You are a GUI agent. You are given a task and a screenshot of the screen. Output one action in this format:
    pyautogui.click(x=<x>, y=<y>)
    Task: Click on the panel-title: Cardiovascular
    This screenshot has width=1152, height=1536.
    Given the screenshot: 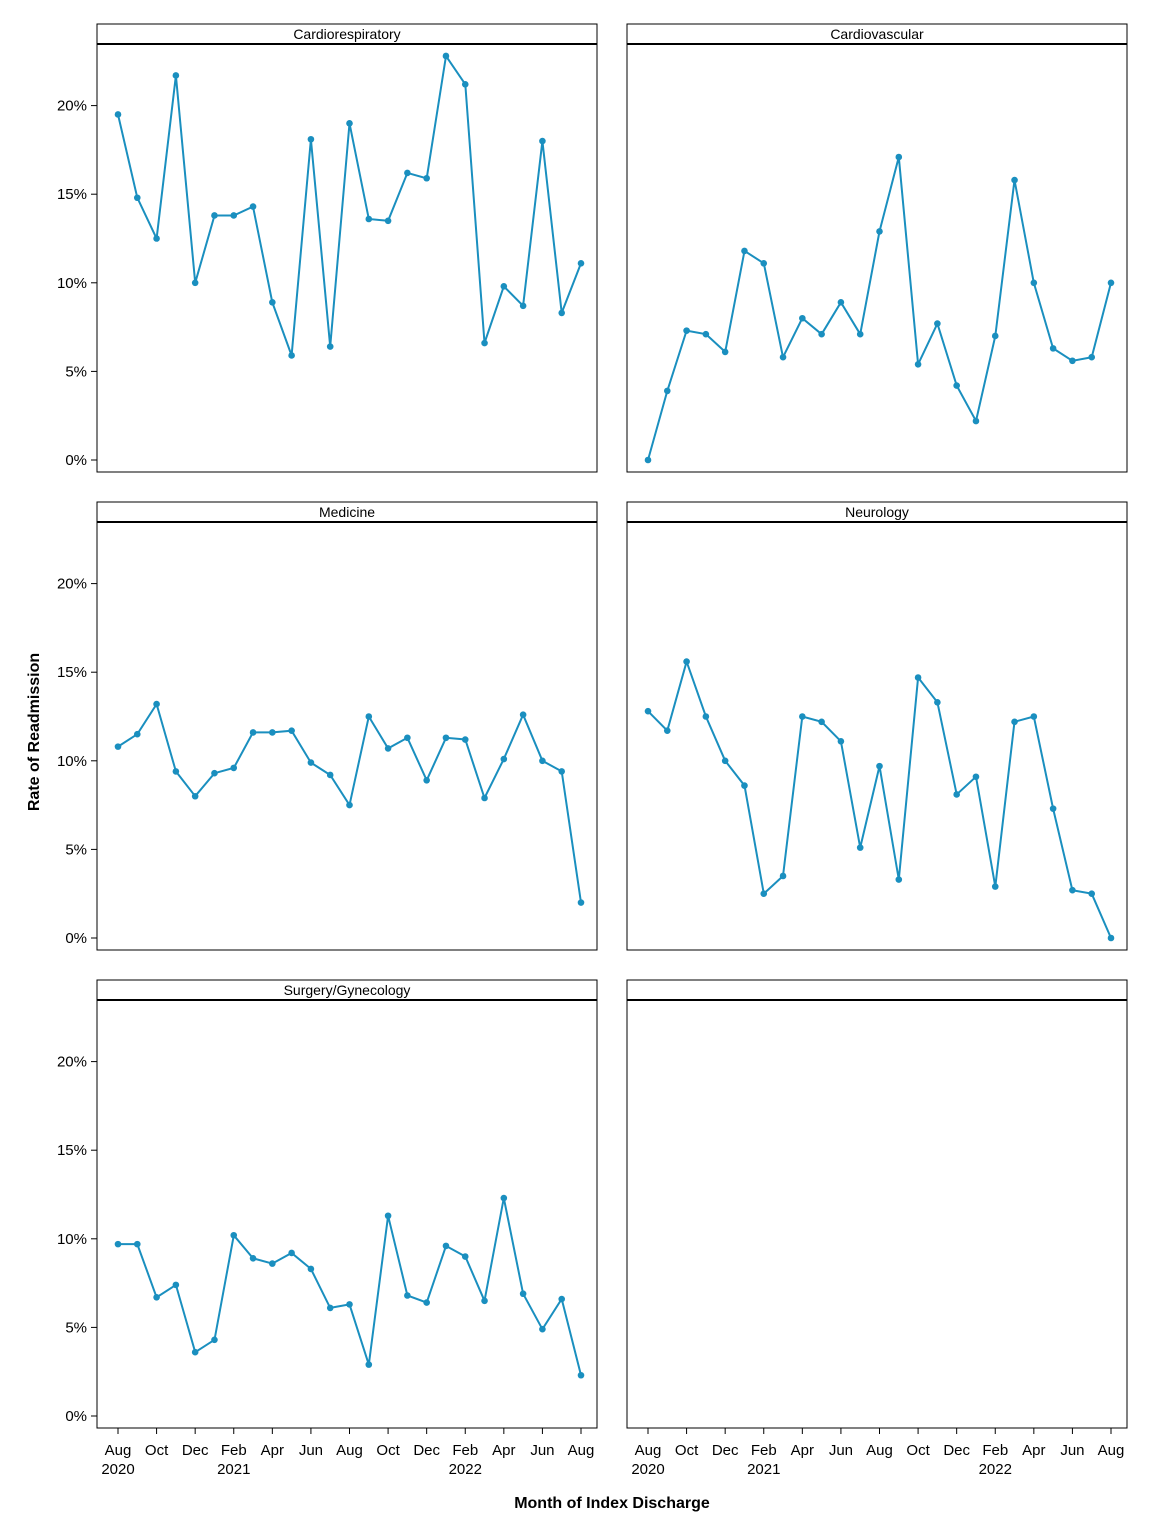 What is the action you would take?
    pyautogui.click(x=877, y=34)
    